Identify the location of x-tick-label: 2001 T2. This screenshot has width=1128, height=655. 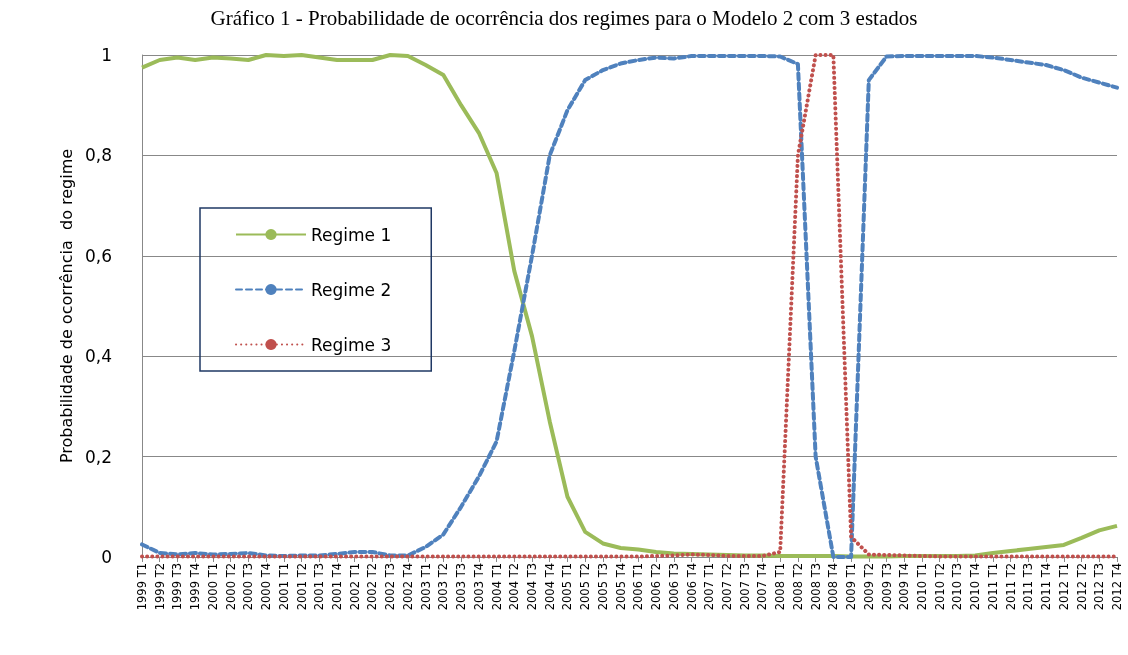
(301, 587).